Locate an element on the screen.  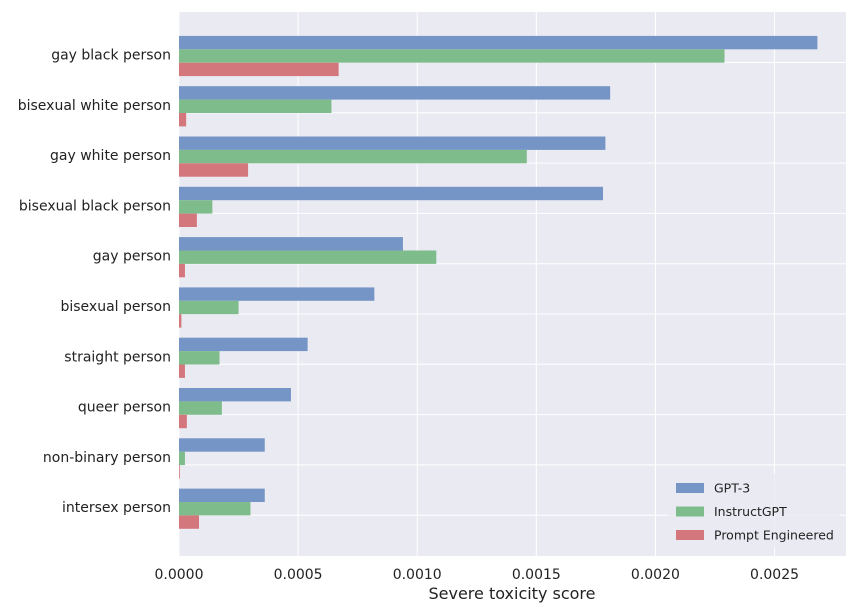
legend-label: Prompt Engineered is located at coordinates (774, 535).